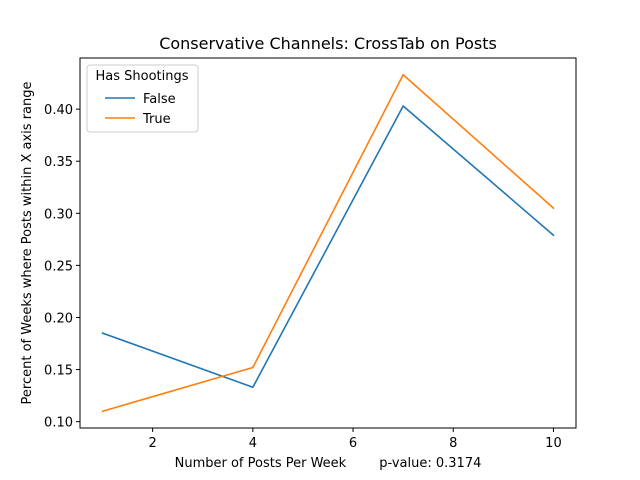 The image size is (640, 480). I want to click on legend-label-true: True, so click(156, 119).